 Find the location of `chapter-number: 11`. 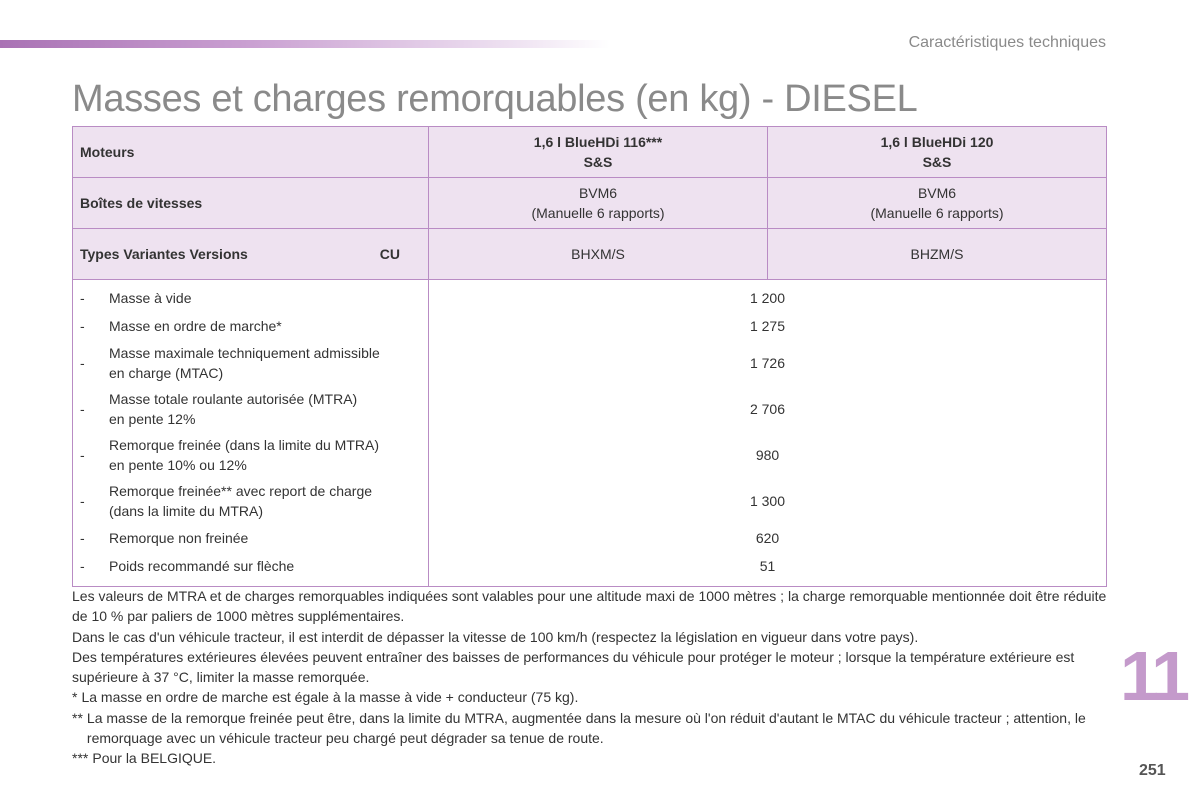

chapter-number: 11 is located at coordinates (1155, 676).